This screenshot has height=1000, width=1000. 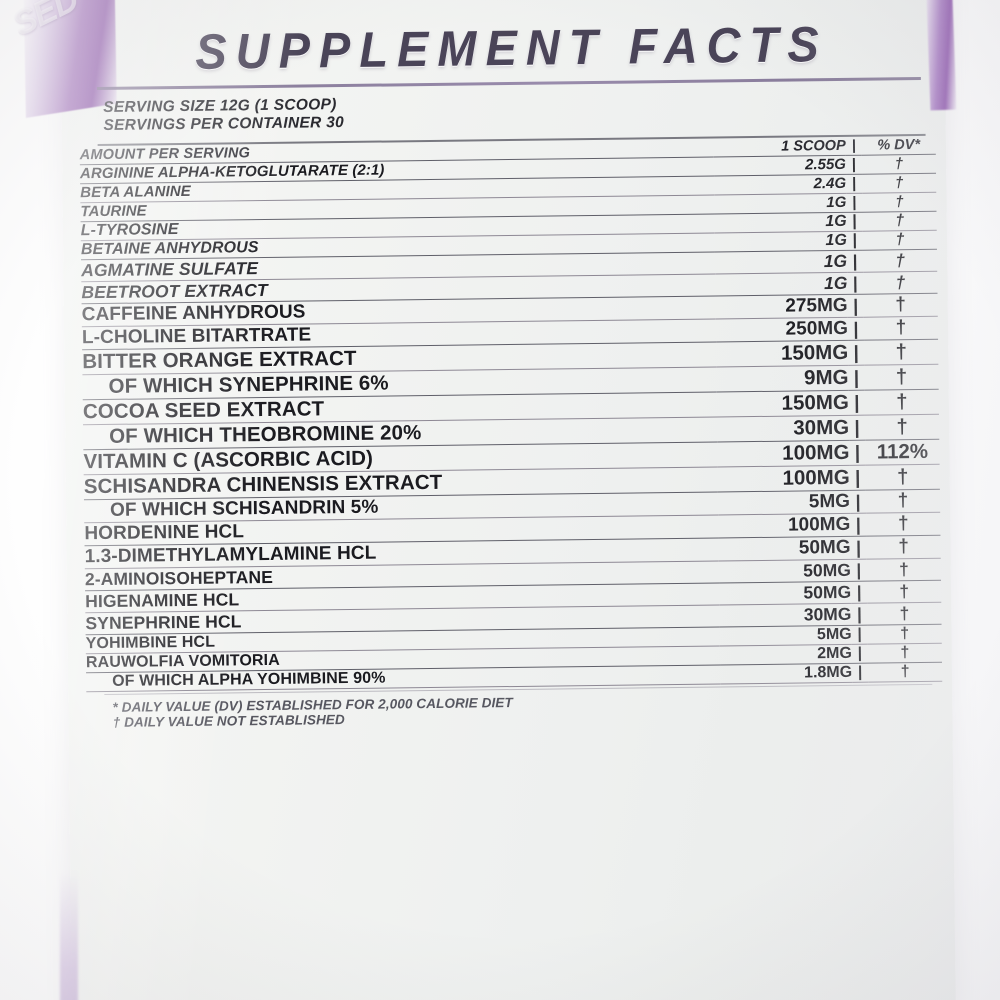 What do you see at coordinates (813, 146) in the screenshot?
I see `column-header-serving-unit: 1 SCOOP` at bounding box center [813, 146].